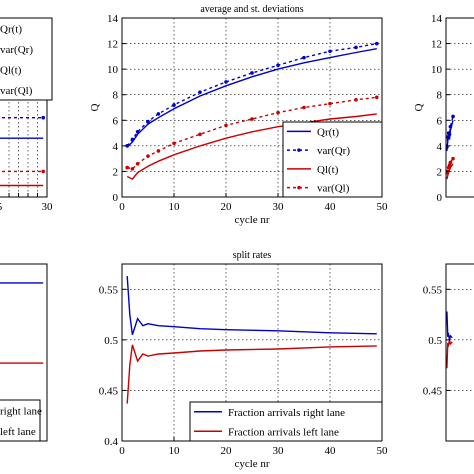 Image resolution: width=474 pixels, height=474 pixels. I want to click on x-tick-label: 40, so click(331, 207).